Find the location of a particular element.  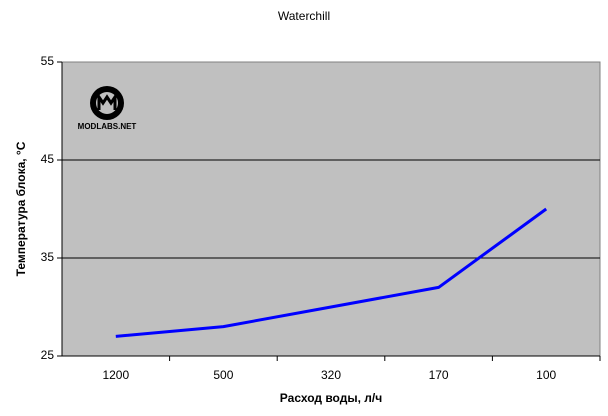

x-tick-label: 170 is located at coordinates (439, 375).